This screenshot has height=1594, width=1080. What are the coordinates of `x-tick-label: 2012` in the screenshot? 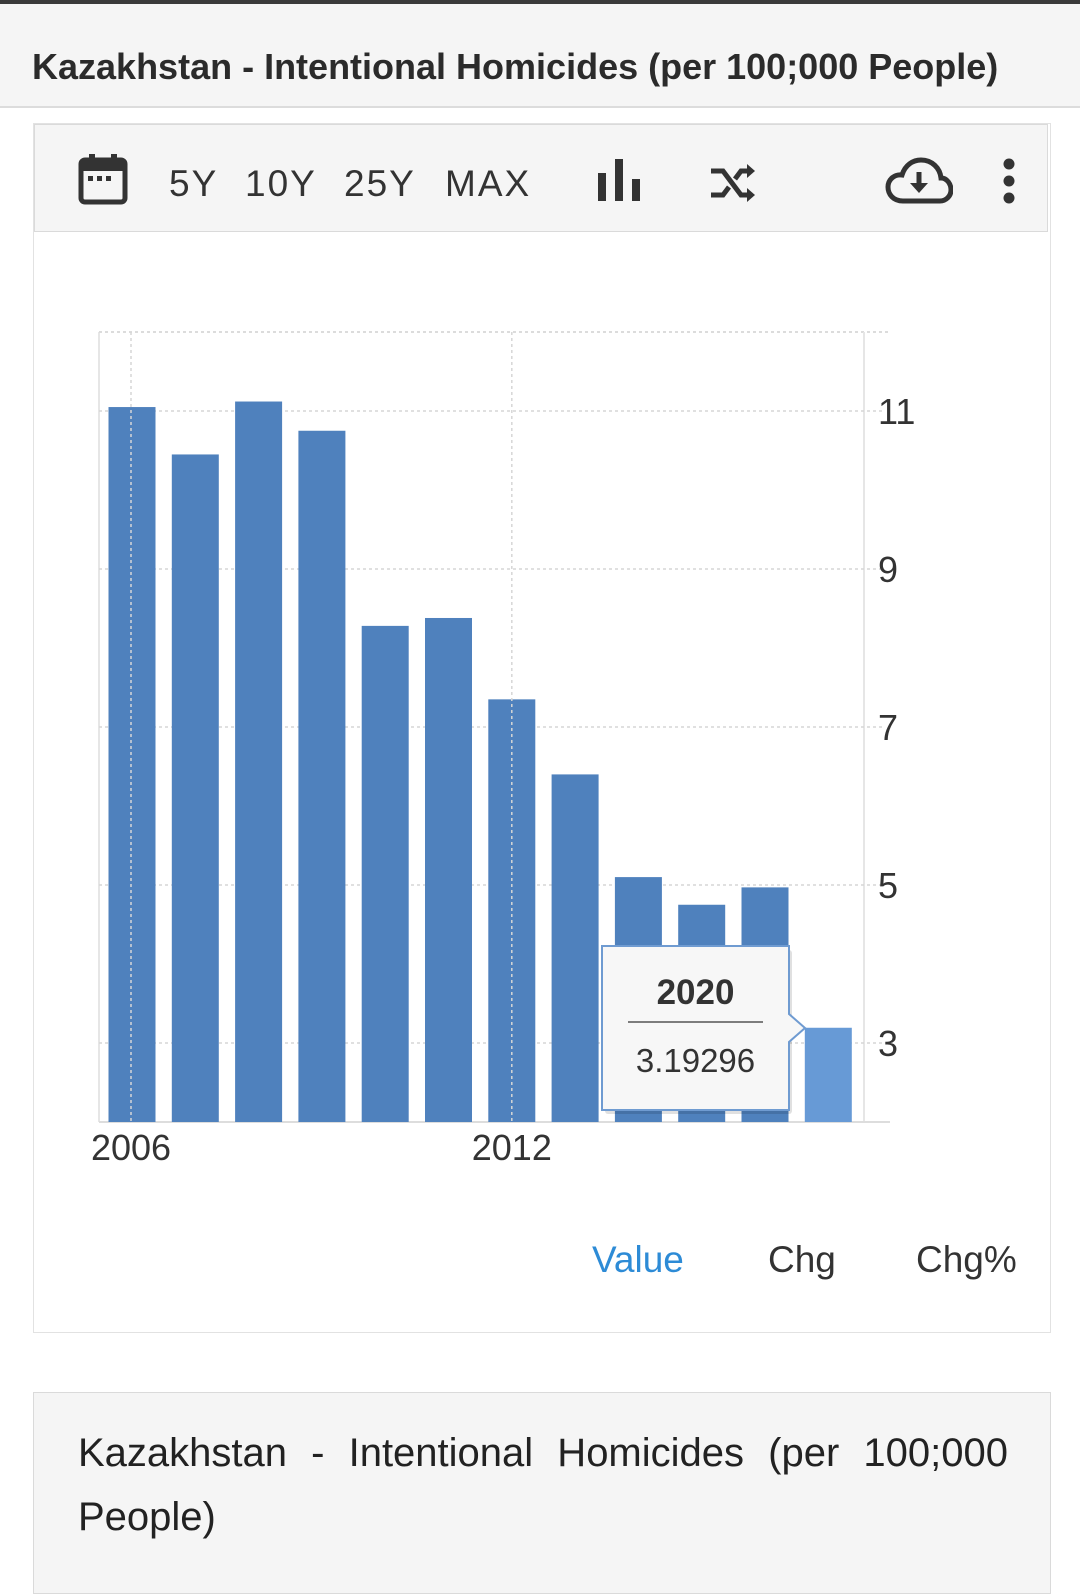 It's located at (512, 1147).